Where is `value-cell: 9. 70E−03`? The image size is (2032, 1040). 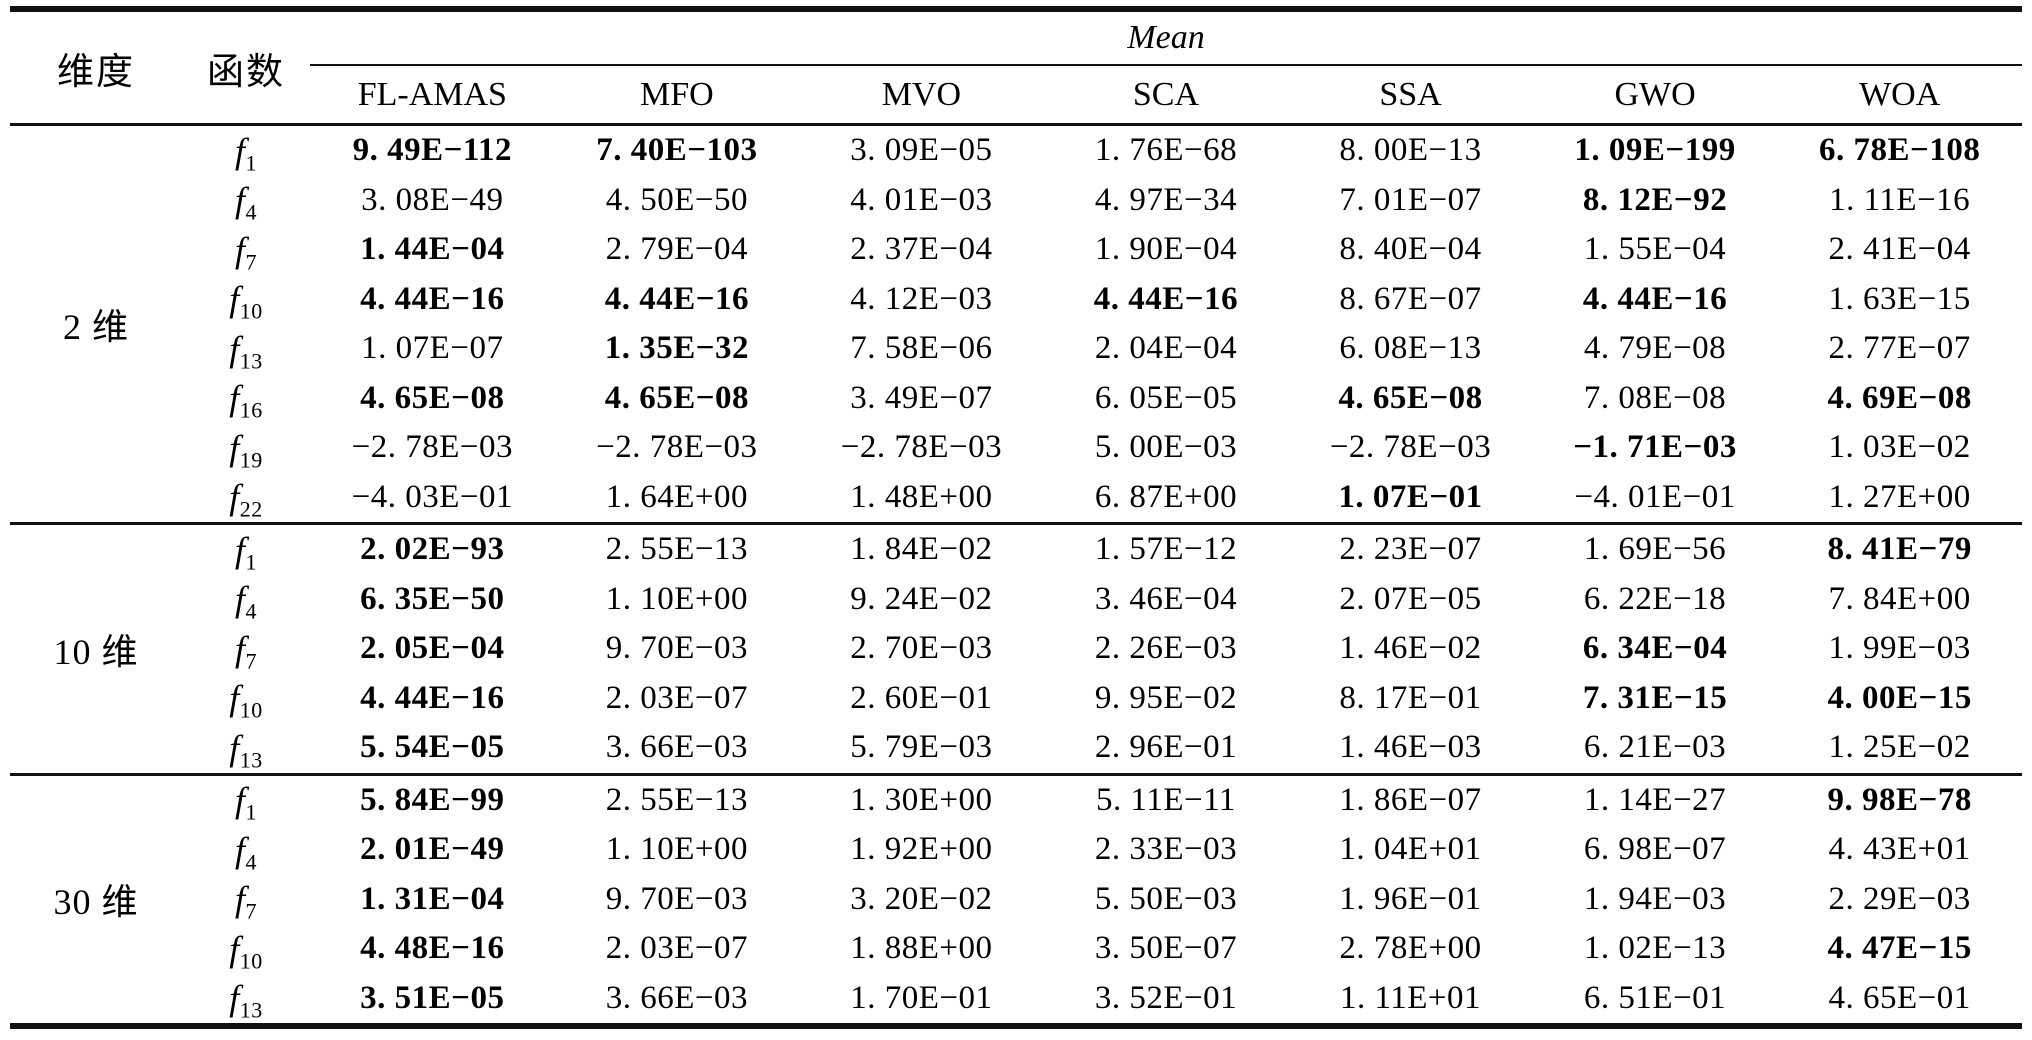
value-cell: 9. 70E−03 is located at coordinates (676, 898).